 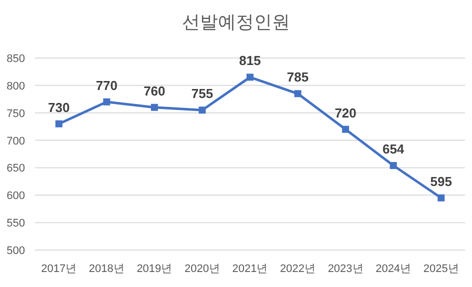 I want to click on x-tick-label: 2018년, so click(x=106, y=269).